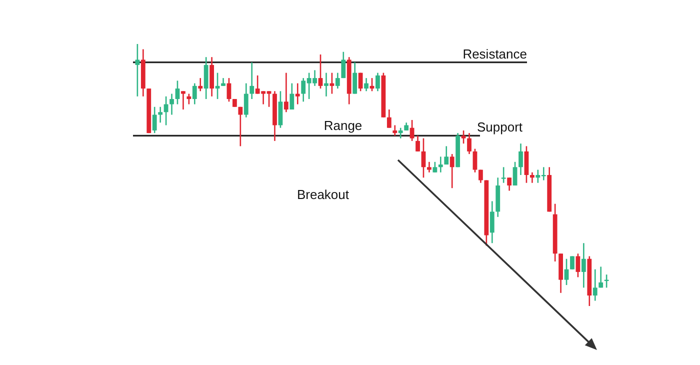 This screenshot has width=700, height=365. I want to click on annotation: Breakout, so click(323, 194).